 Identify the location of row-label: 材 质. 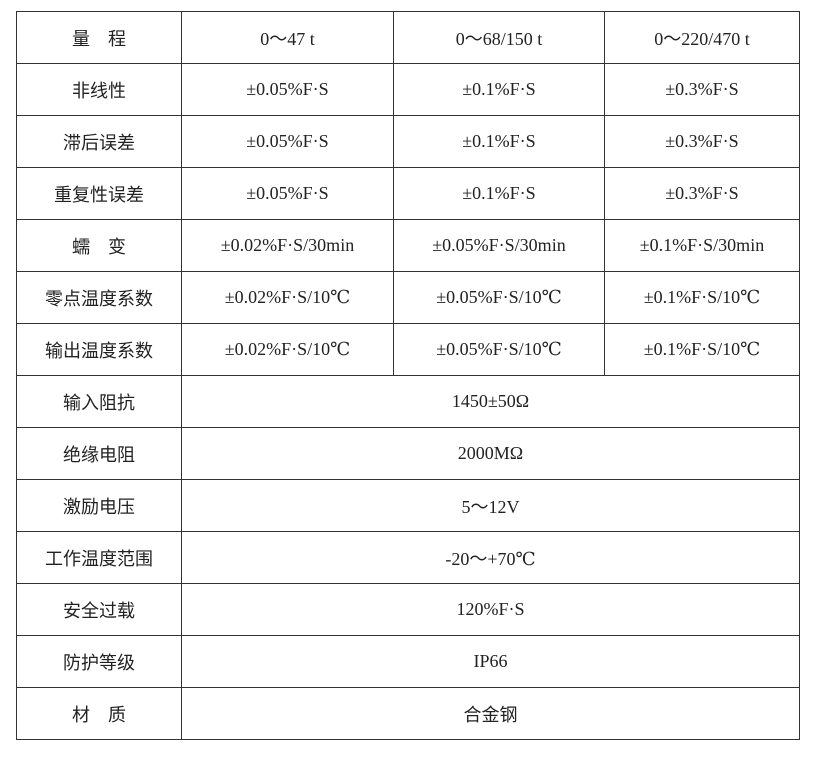
(99, 713).